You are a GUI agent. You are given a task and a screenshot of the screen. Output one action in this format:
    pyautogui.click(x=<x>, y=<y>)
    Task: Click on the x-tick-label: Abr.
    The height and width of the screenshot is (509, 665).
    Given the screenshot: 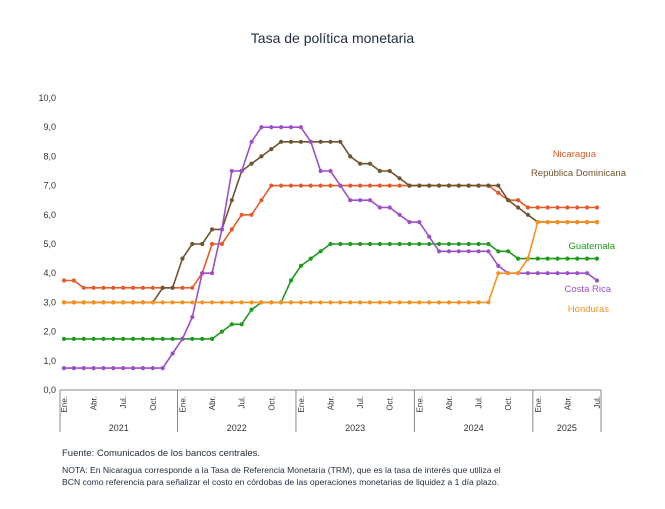 What is the action you would take?
    pyautogui.click(x=449, y=403)
    